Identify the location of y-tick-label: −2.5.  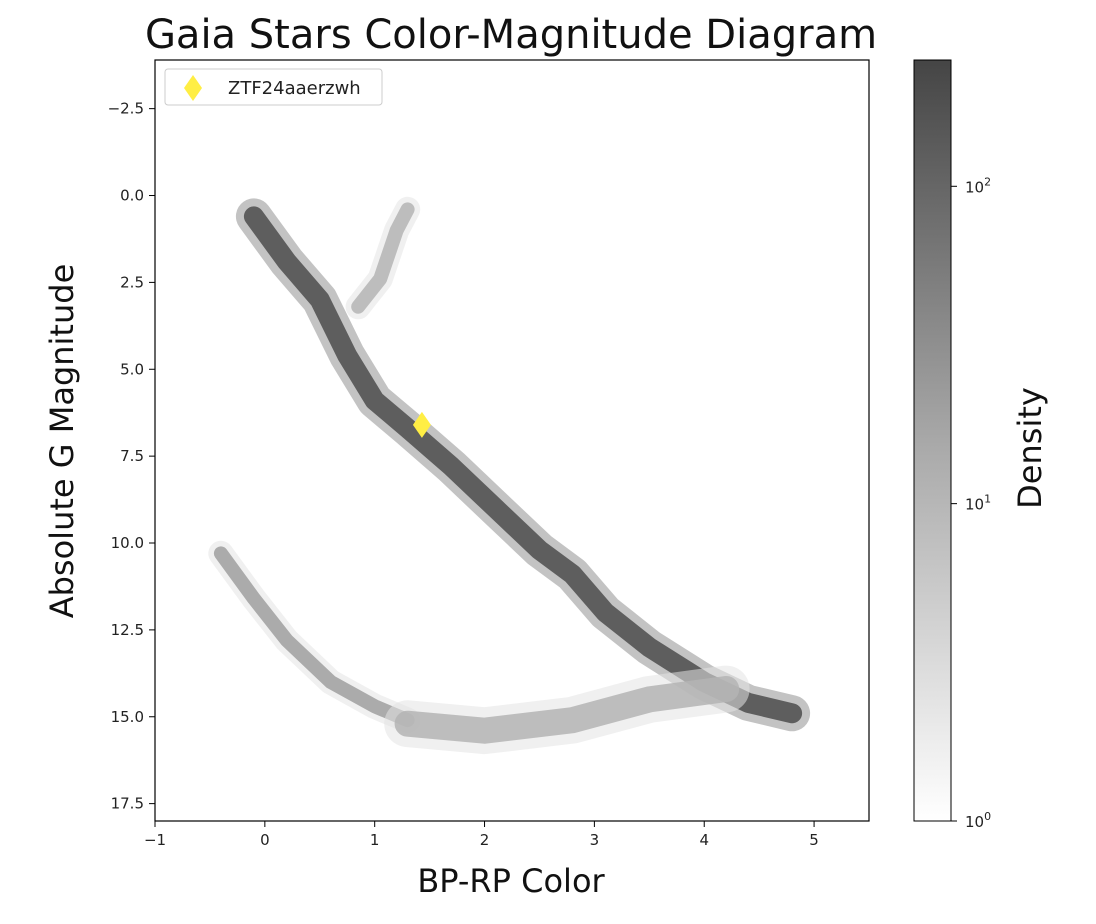
(126, 109).